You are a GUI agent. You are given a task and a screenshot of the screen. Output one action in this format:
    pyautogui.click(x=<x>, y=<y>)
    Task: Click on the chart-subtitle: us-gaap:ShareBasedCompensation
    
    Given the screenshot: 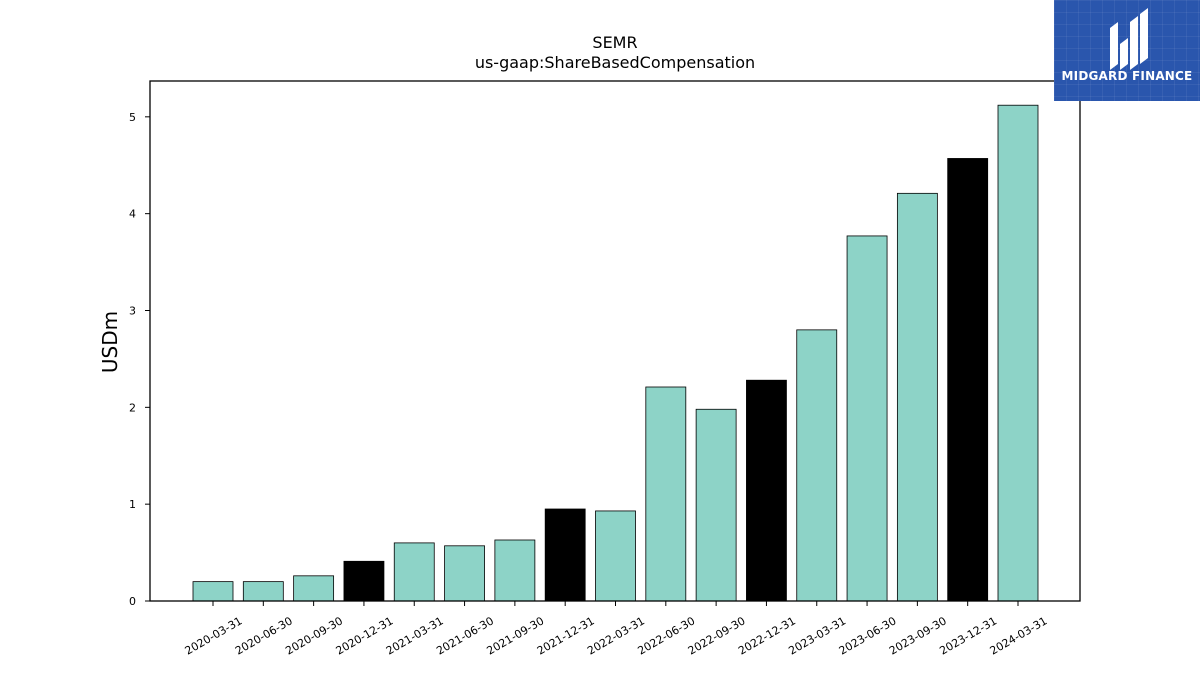 What is the action you would take?
    pyautogui.click(x=615, y=62)
    